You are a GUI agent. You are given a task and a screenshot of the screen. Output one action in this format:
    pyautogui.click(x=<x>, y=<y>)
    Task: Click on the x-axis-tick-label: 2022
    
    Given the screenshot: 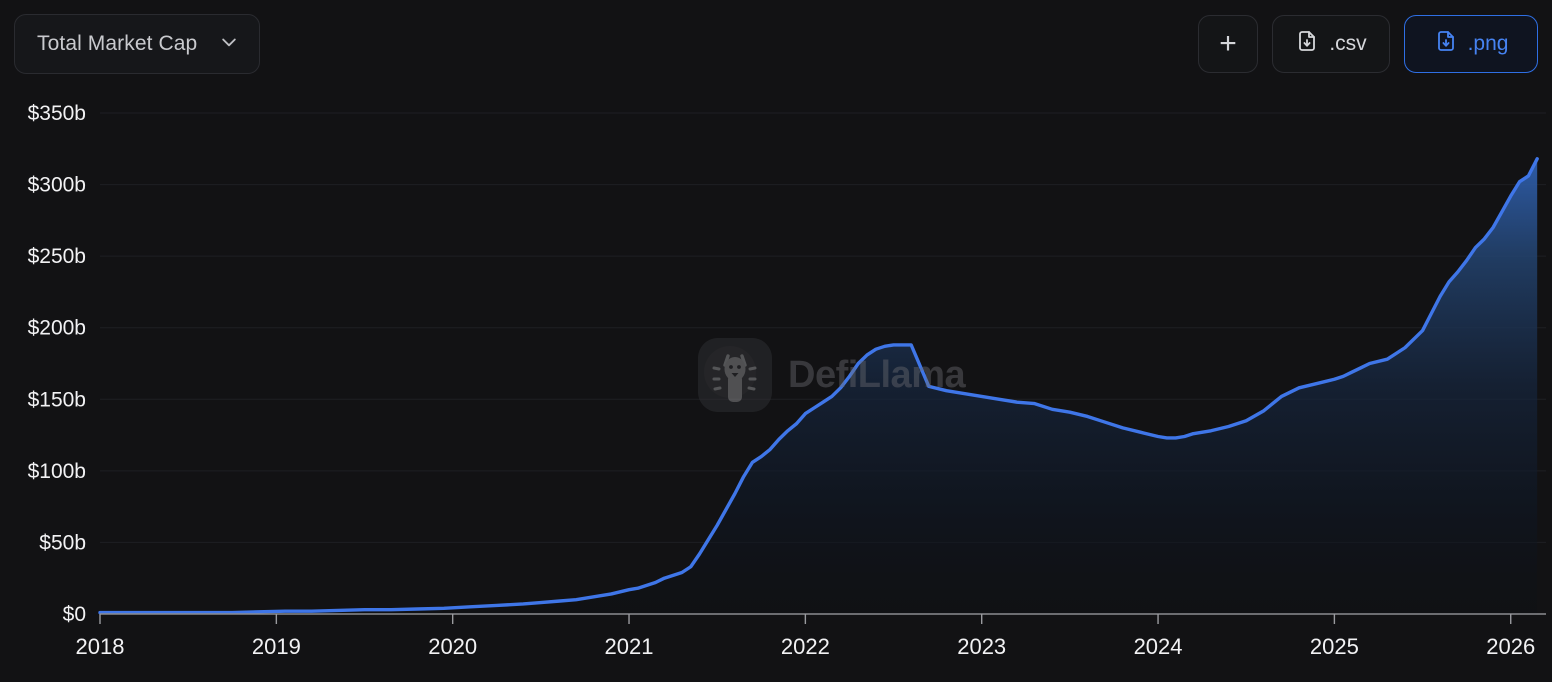 What is the action you would take?
    pyautogui.click(x=805, y=646)
    